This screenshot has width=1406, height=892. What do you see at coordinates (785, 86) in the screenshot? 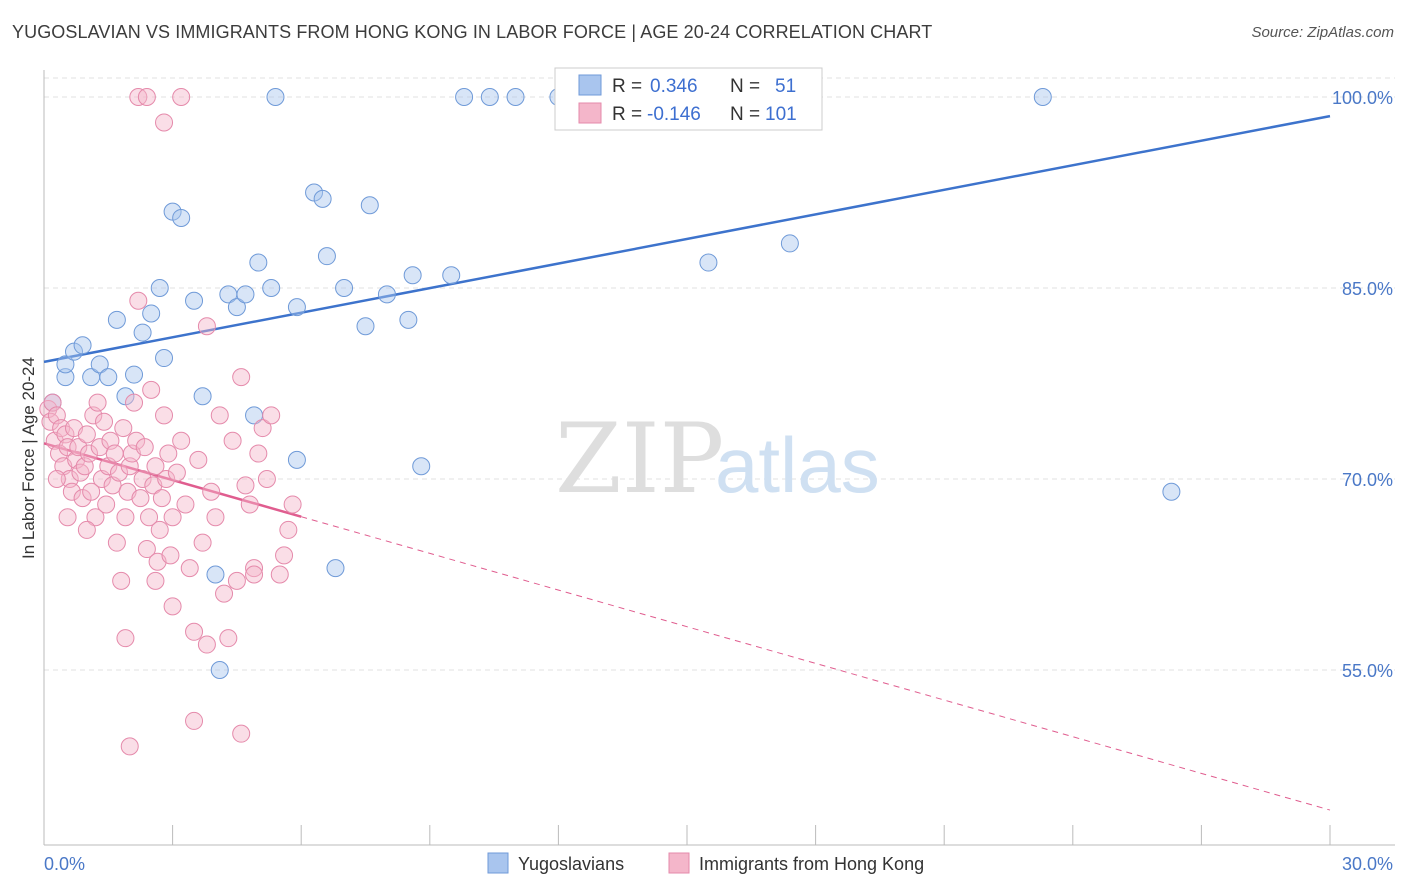
I see `legend-n-value-1: 51` at bounding box center [785, 86].